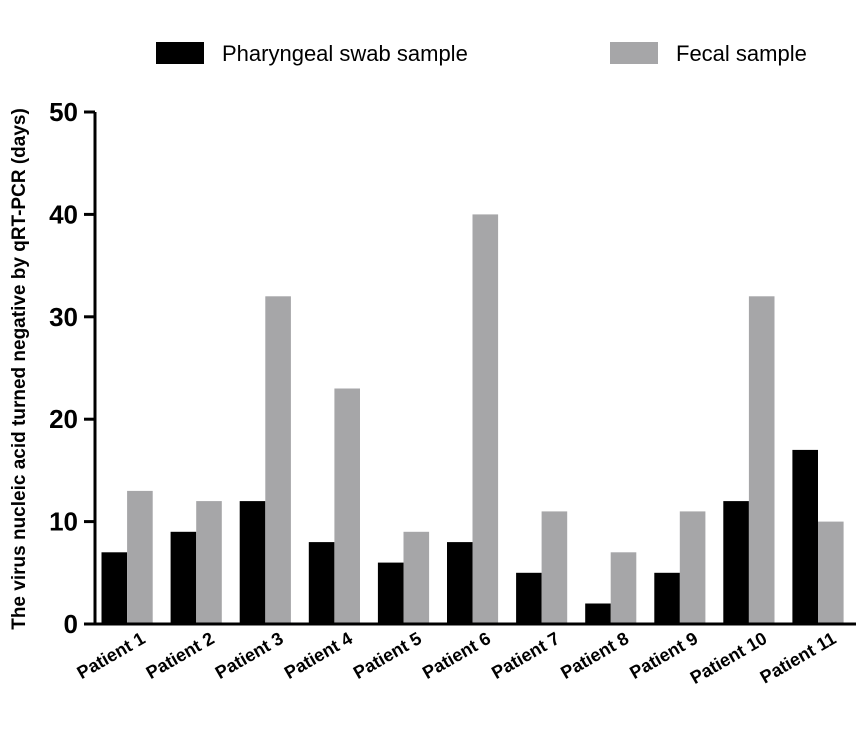  I want to click on x-category-label: Patient 1, so click(111, 655).